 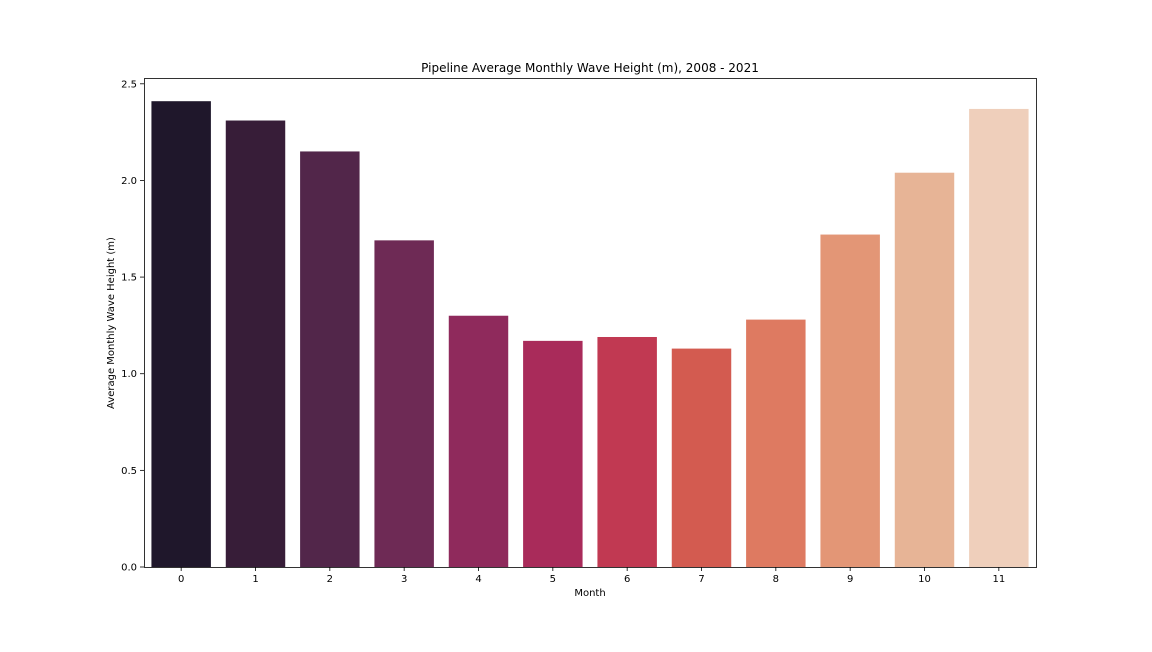 I want to click on x-tick-label: 6, so click(x=627, y=579).